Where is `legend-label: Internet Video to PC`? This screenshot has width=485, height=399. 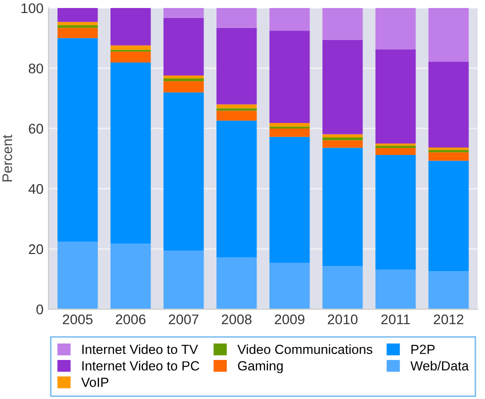 legend-label: Internet Video to PC is located at coordinates (141, 365).